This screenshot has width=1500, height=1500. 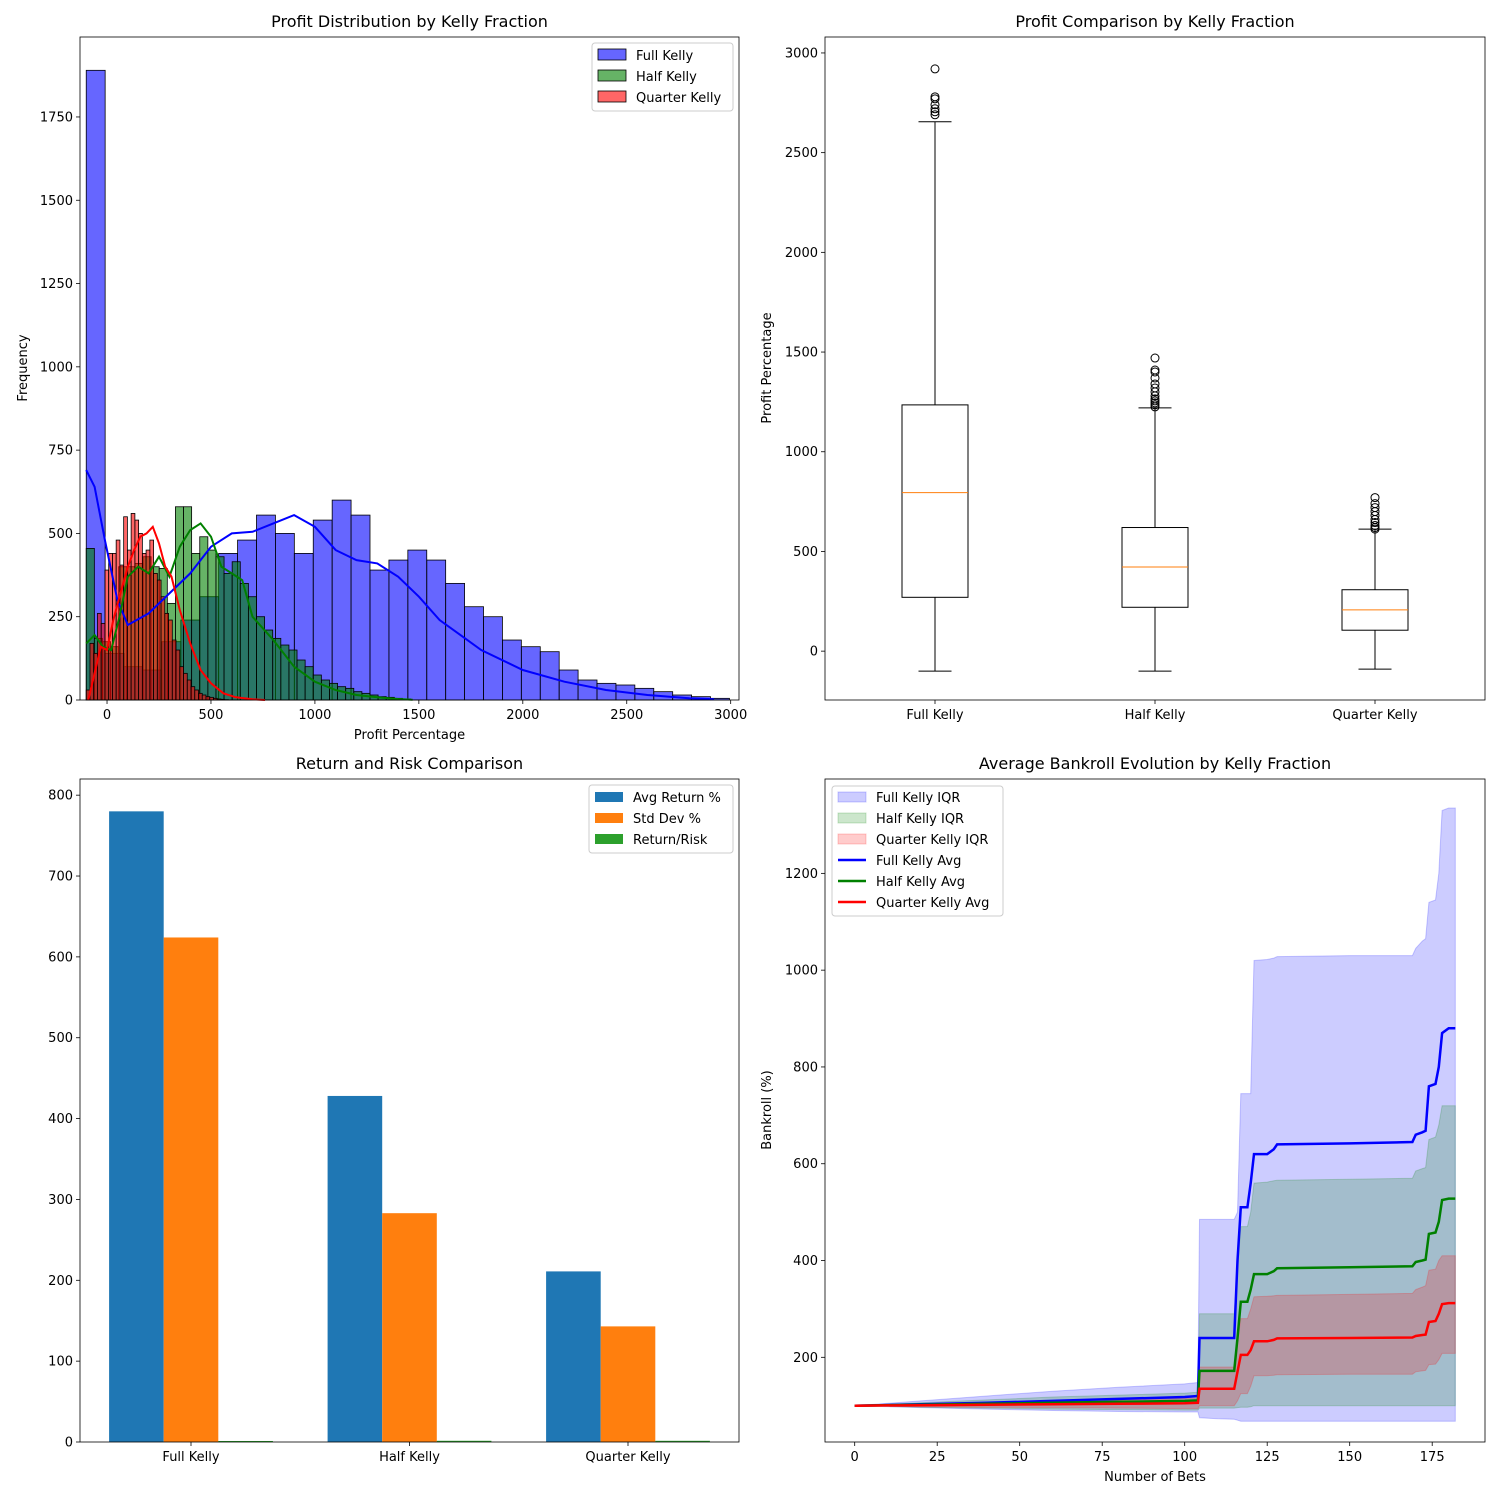 What do you see at coordinates (767, 1110) in the screenshot?
I see `line-ylabel: Bankroll (%)` at bounding box center [767, 1110].